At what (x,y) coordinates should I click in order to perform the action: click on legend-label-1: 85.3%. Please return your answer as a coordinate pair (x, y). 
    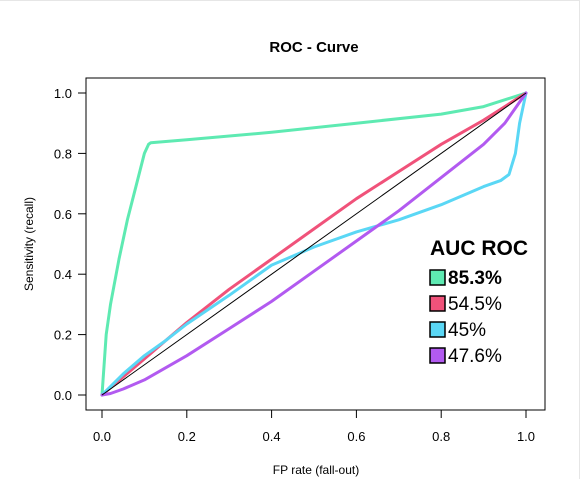
    Looking at the image, I should click on (475, 278).